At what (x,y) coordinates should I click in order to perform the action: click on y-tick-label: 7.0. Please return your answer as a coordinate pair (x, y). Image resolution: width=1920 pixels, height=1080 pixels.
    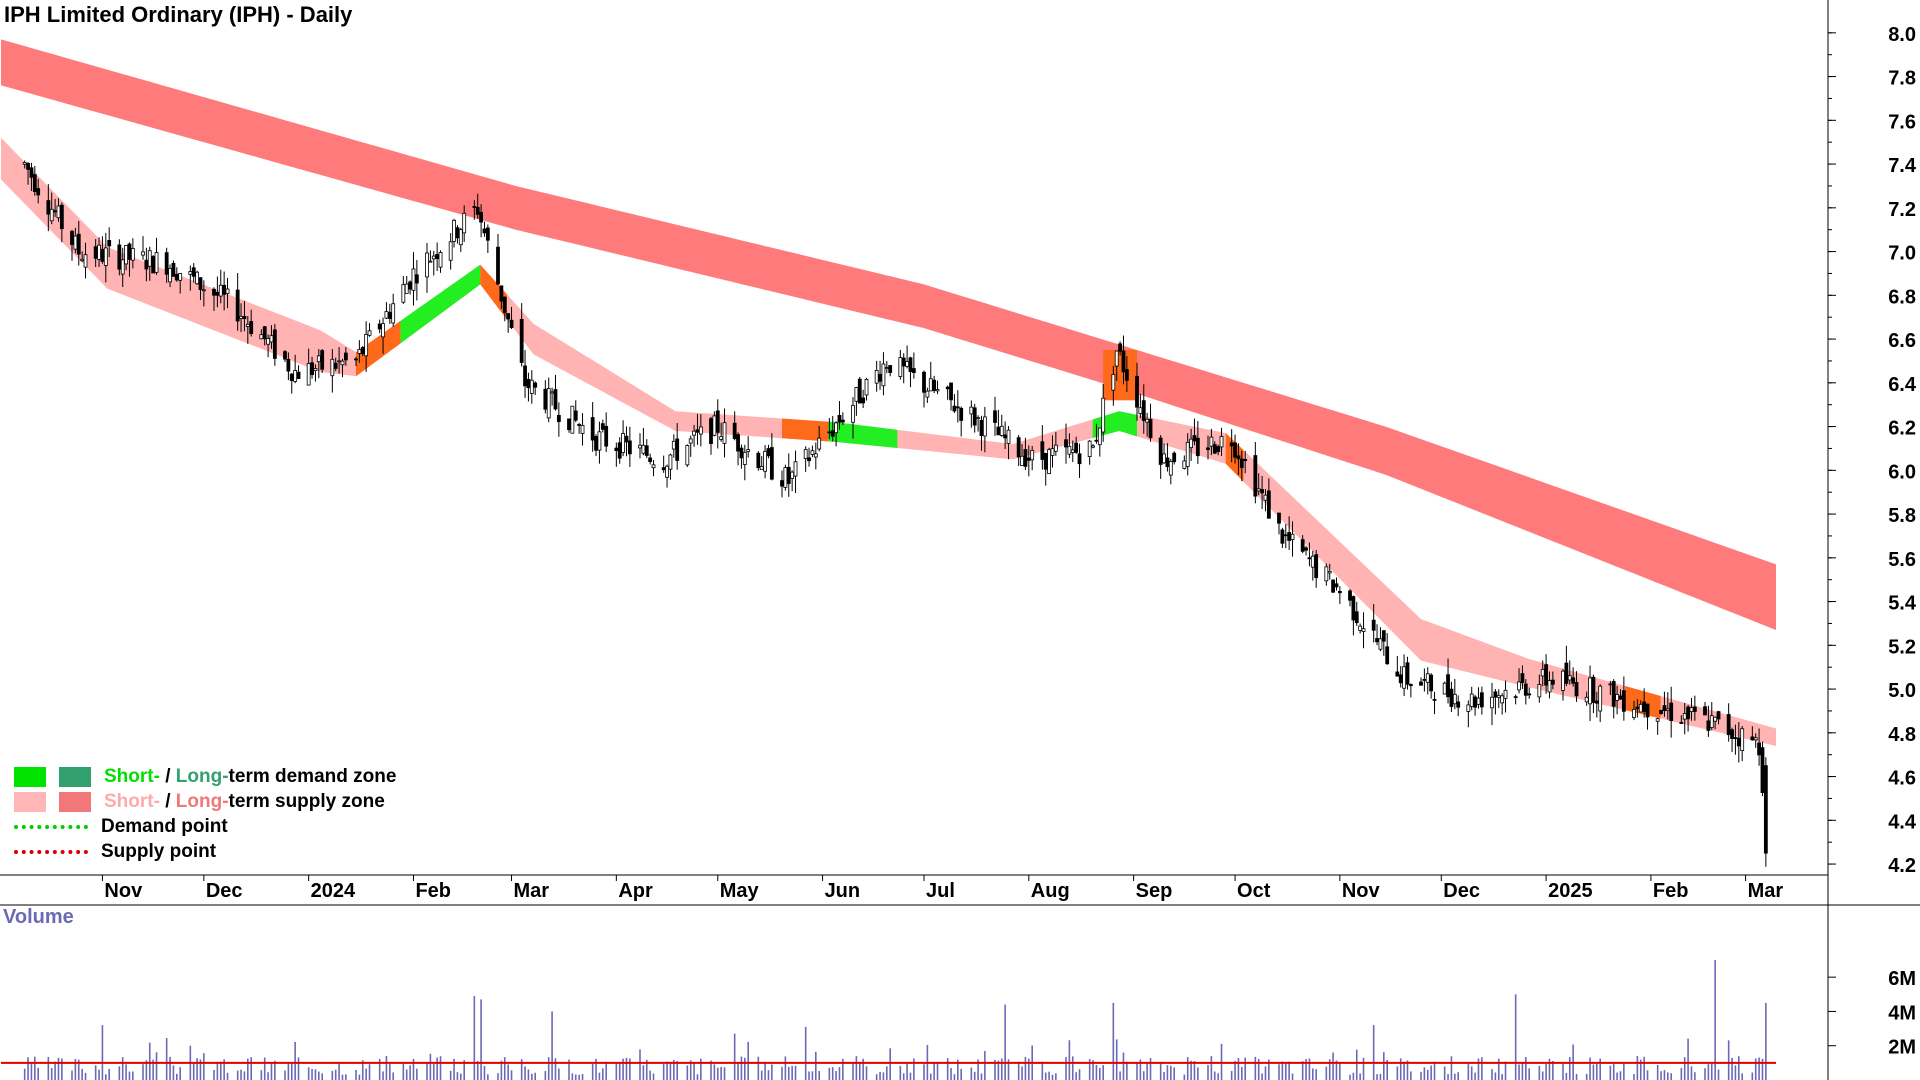
    Looking at the image, I should click on (1902, 254).